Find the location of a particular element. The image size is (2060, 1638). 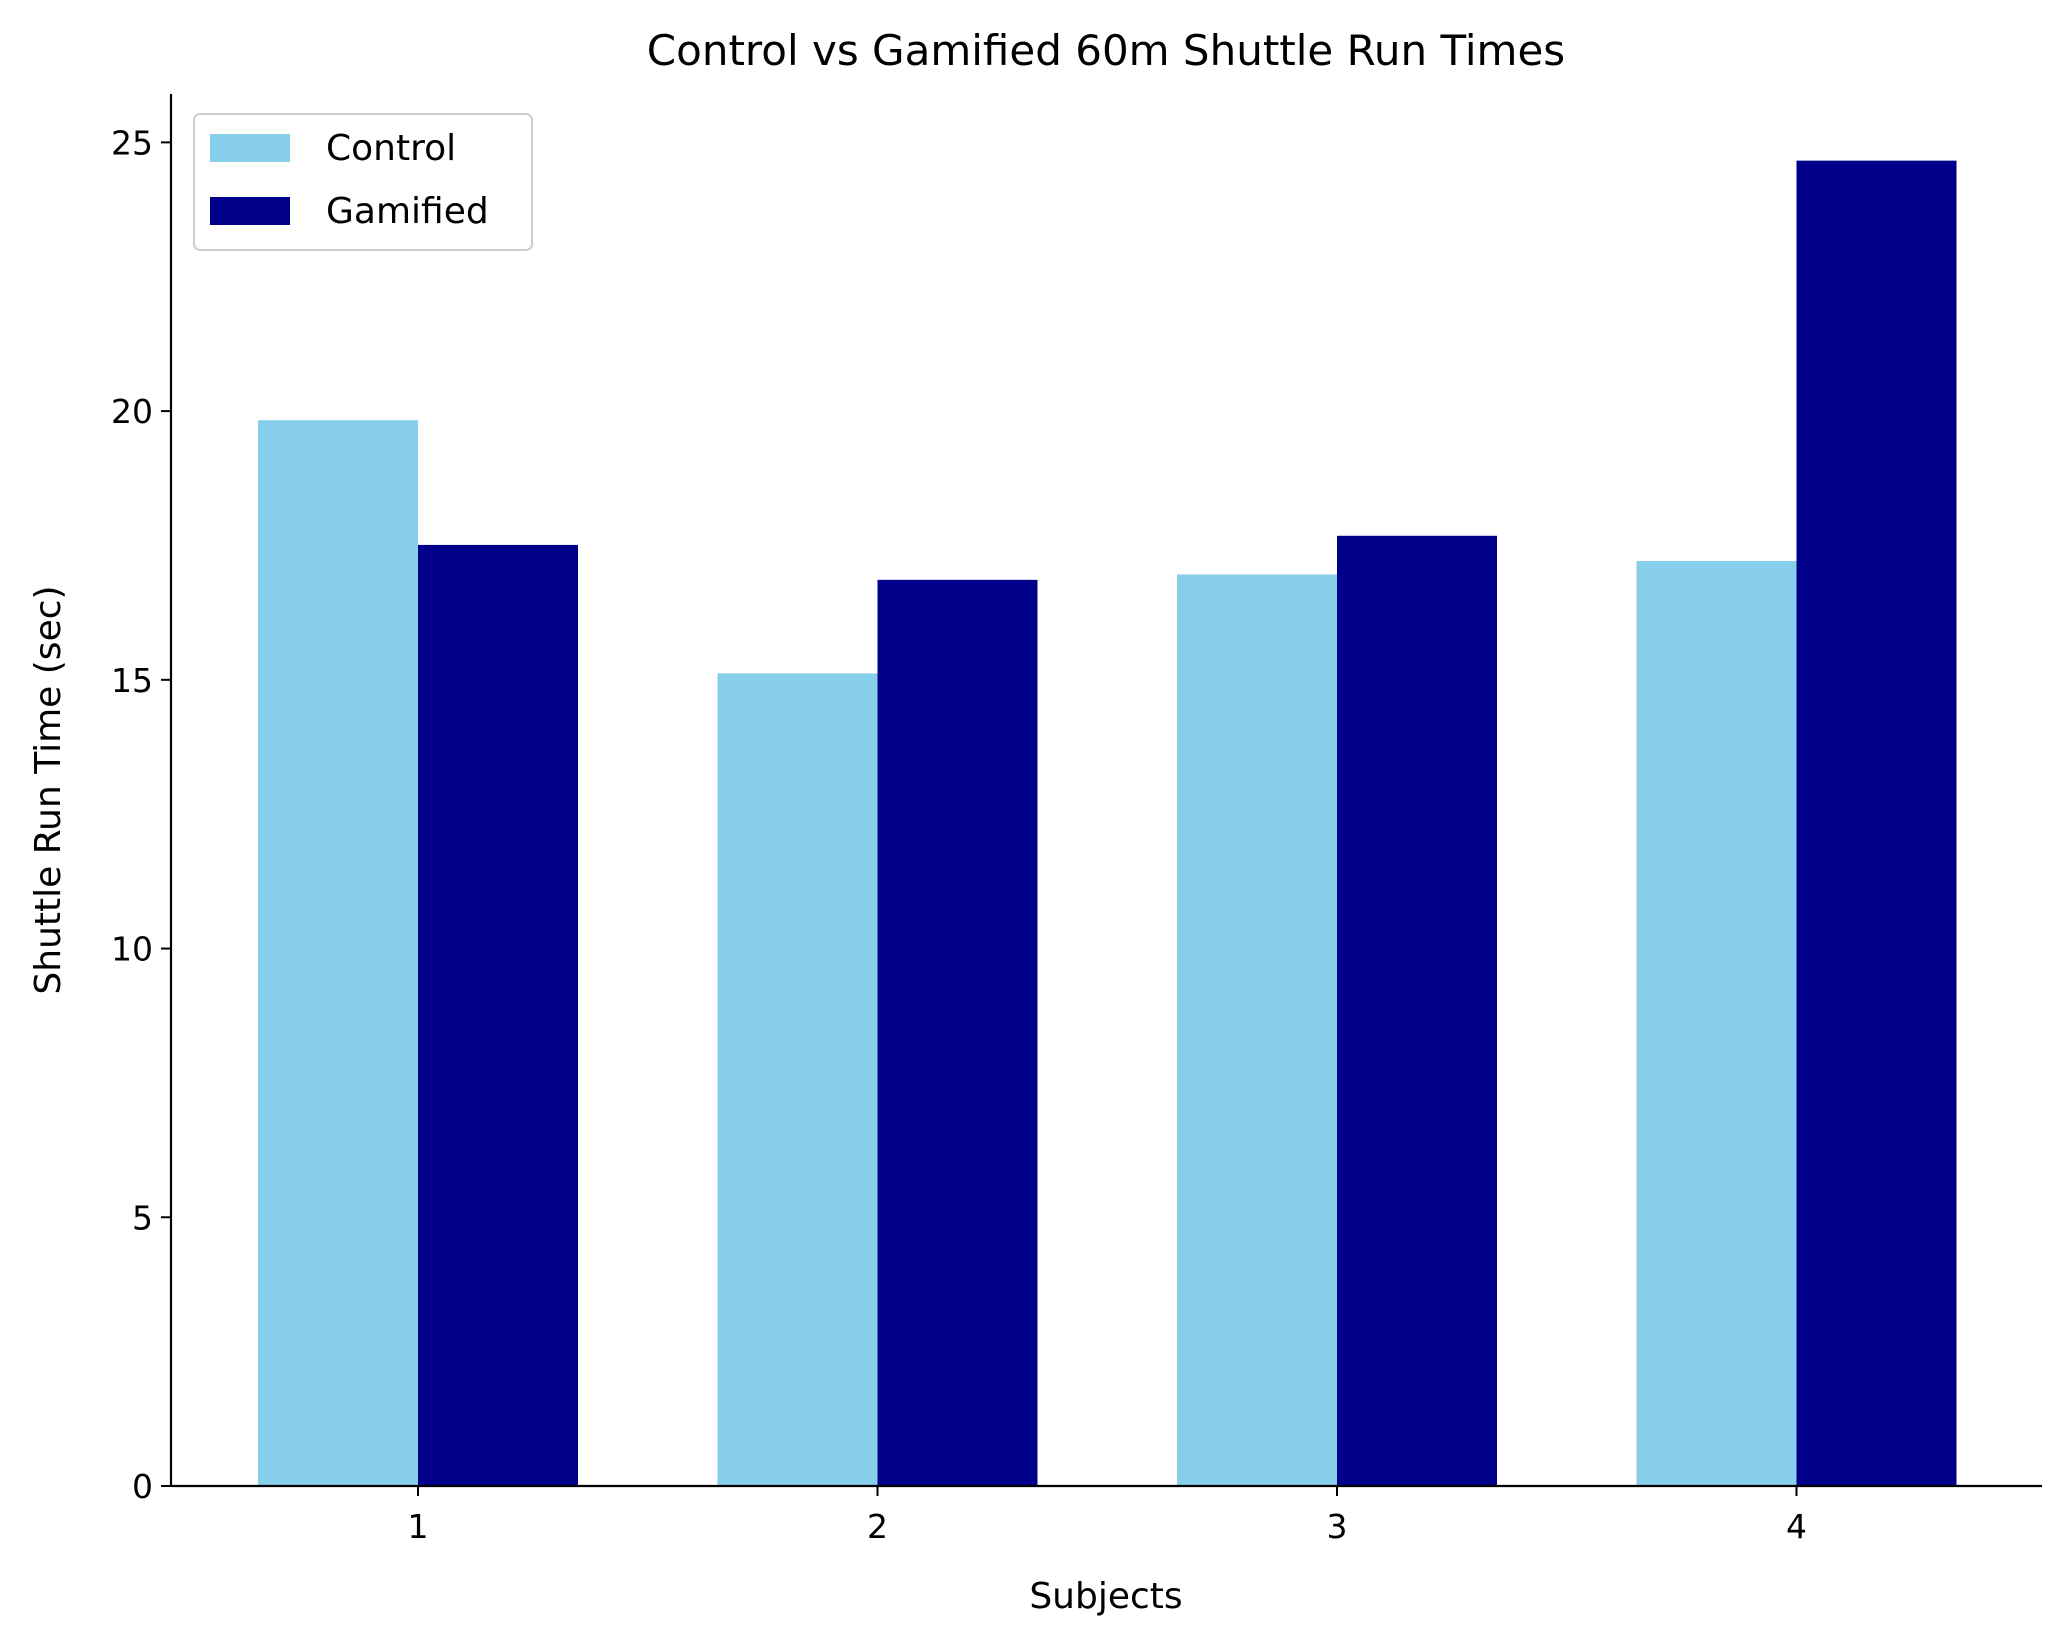

x-tick-label: 1 is located at coordinates (418, 1526).